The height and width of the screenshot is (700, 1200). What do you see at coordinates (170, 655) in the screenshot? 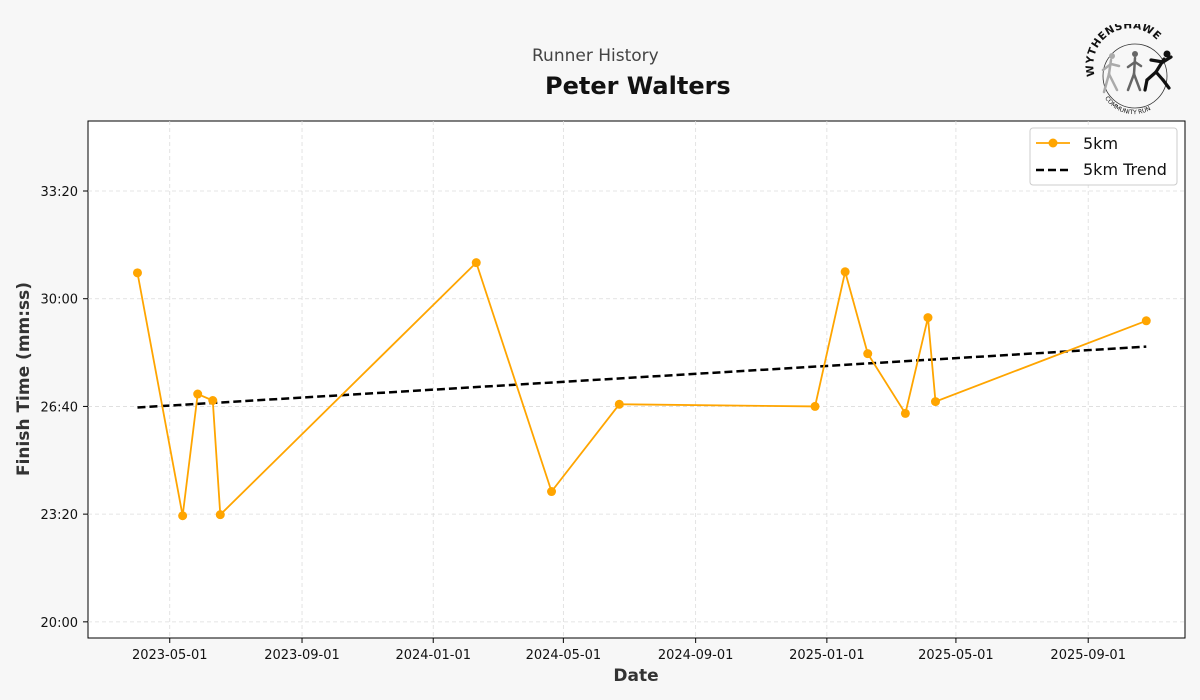
I see `x-tick-label: 2023-05-01` at bounding box center [170, 655].